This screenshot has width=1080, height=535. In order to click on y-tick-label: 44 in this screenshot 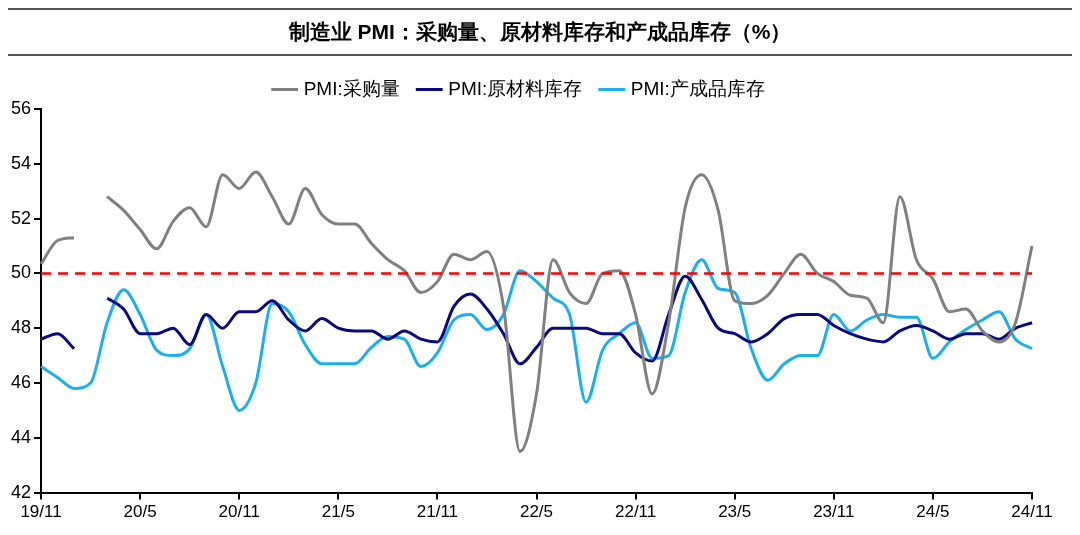, I will do `click(21, 436)`.